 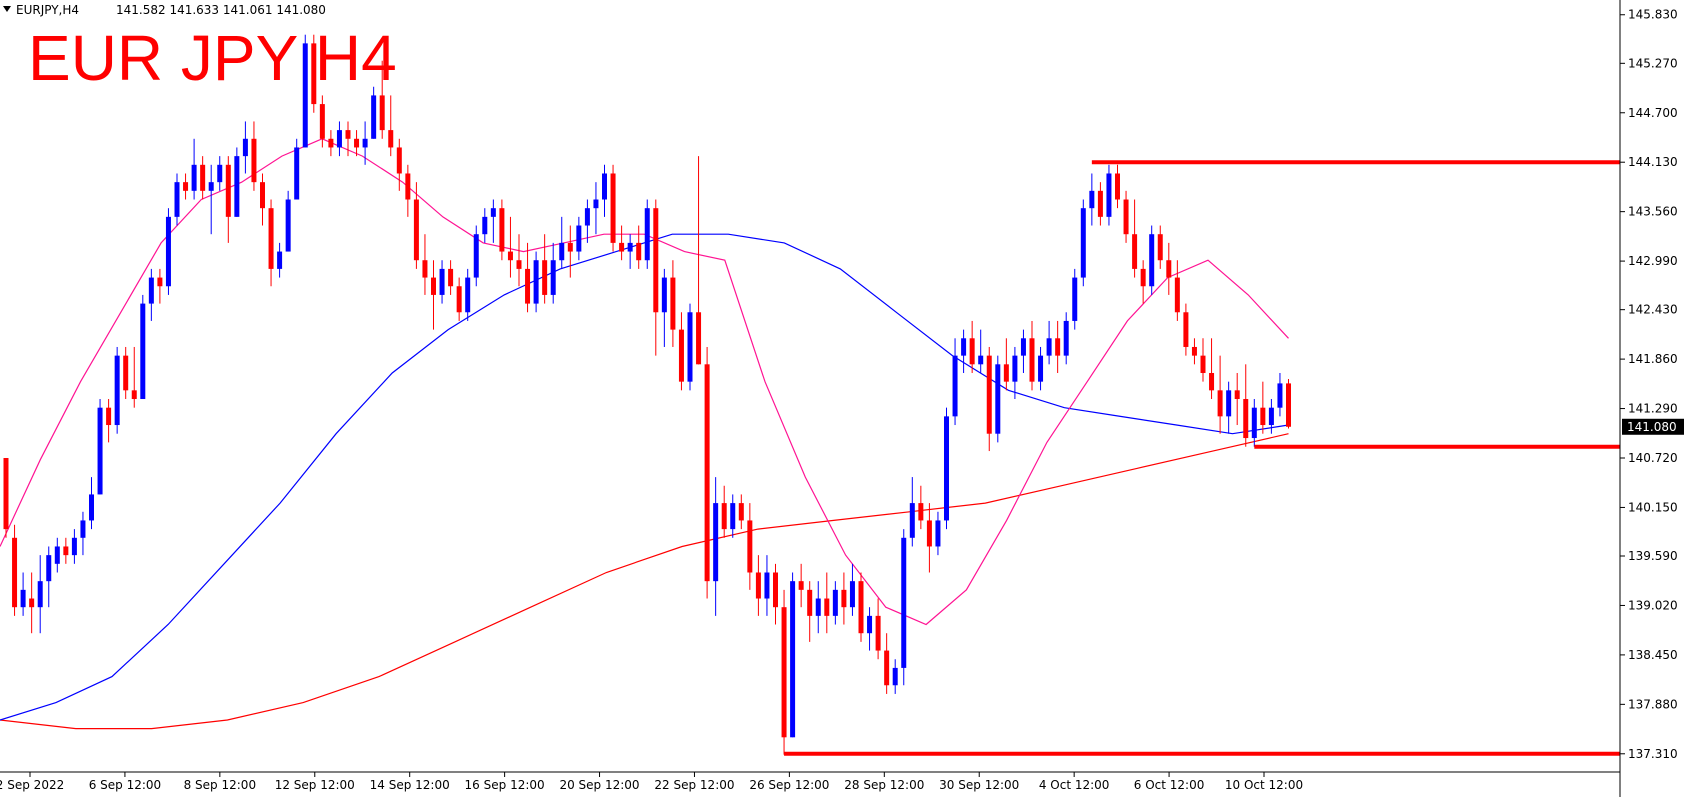 I want to click on current-price-label: 141.080, so click(x=1652, y=427).